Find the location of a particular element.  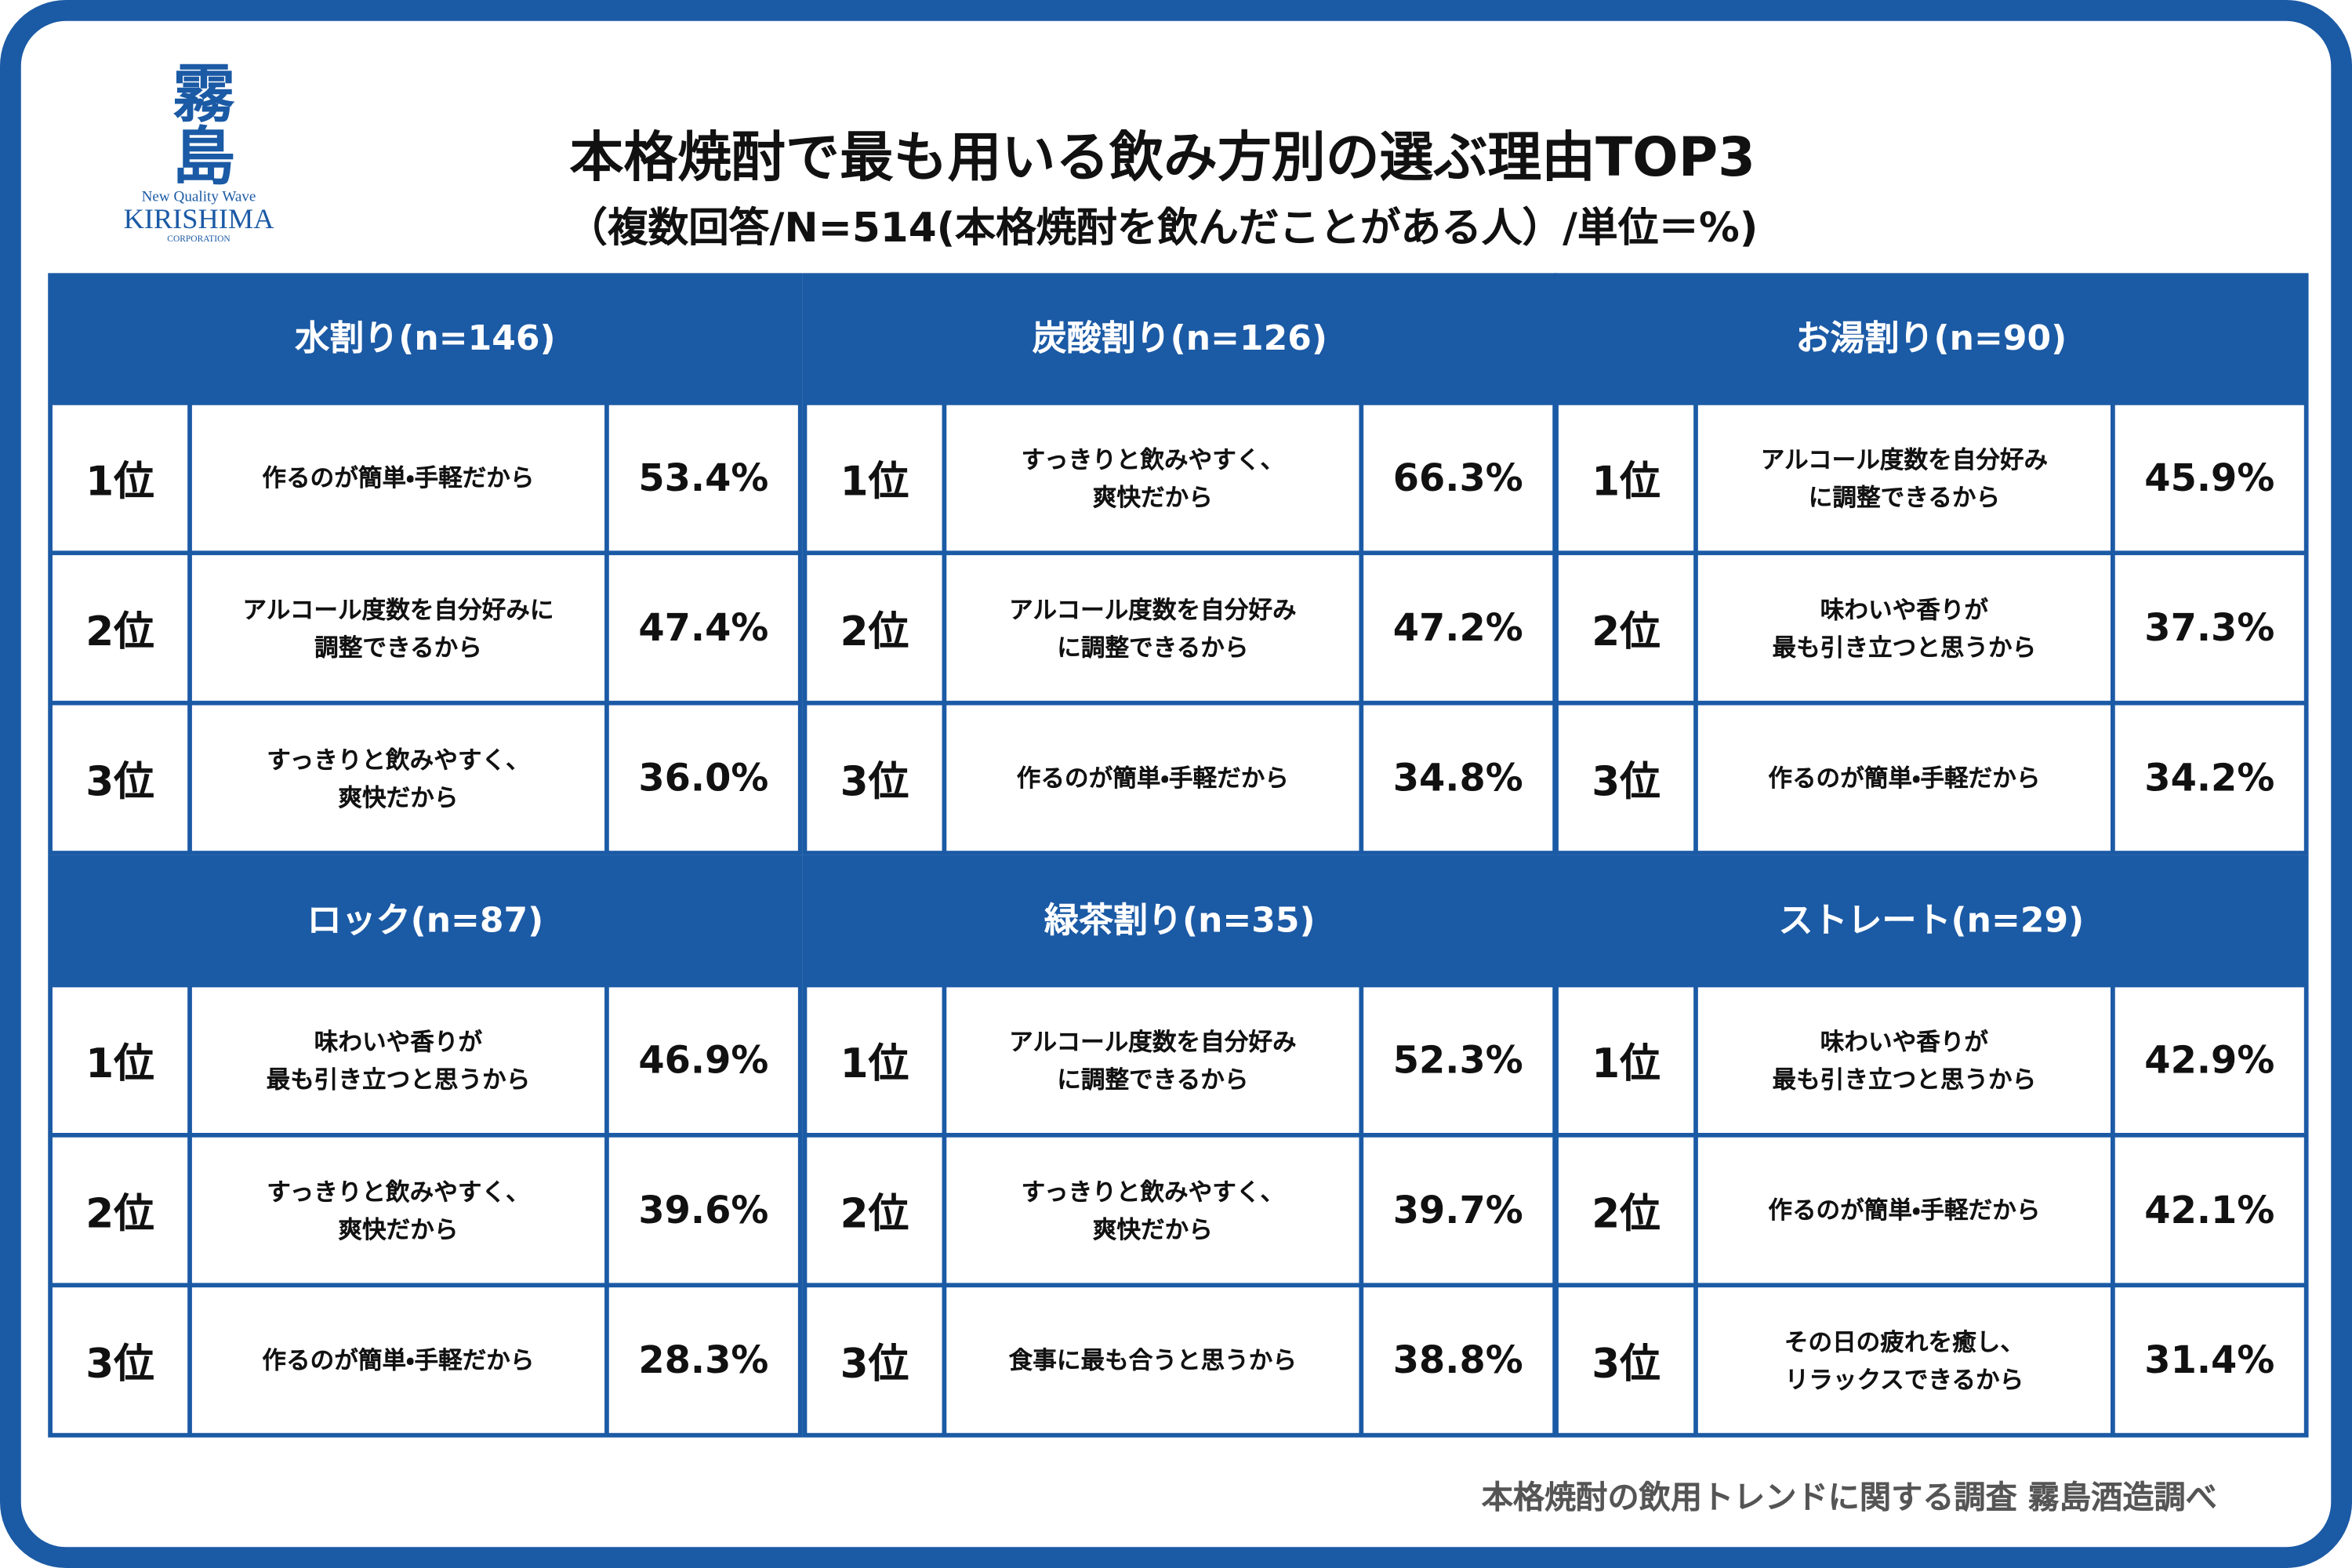

panel-title: 緑茶割り(n=35) is located at coordinates (1180, 922).